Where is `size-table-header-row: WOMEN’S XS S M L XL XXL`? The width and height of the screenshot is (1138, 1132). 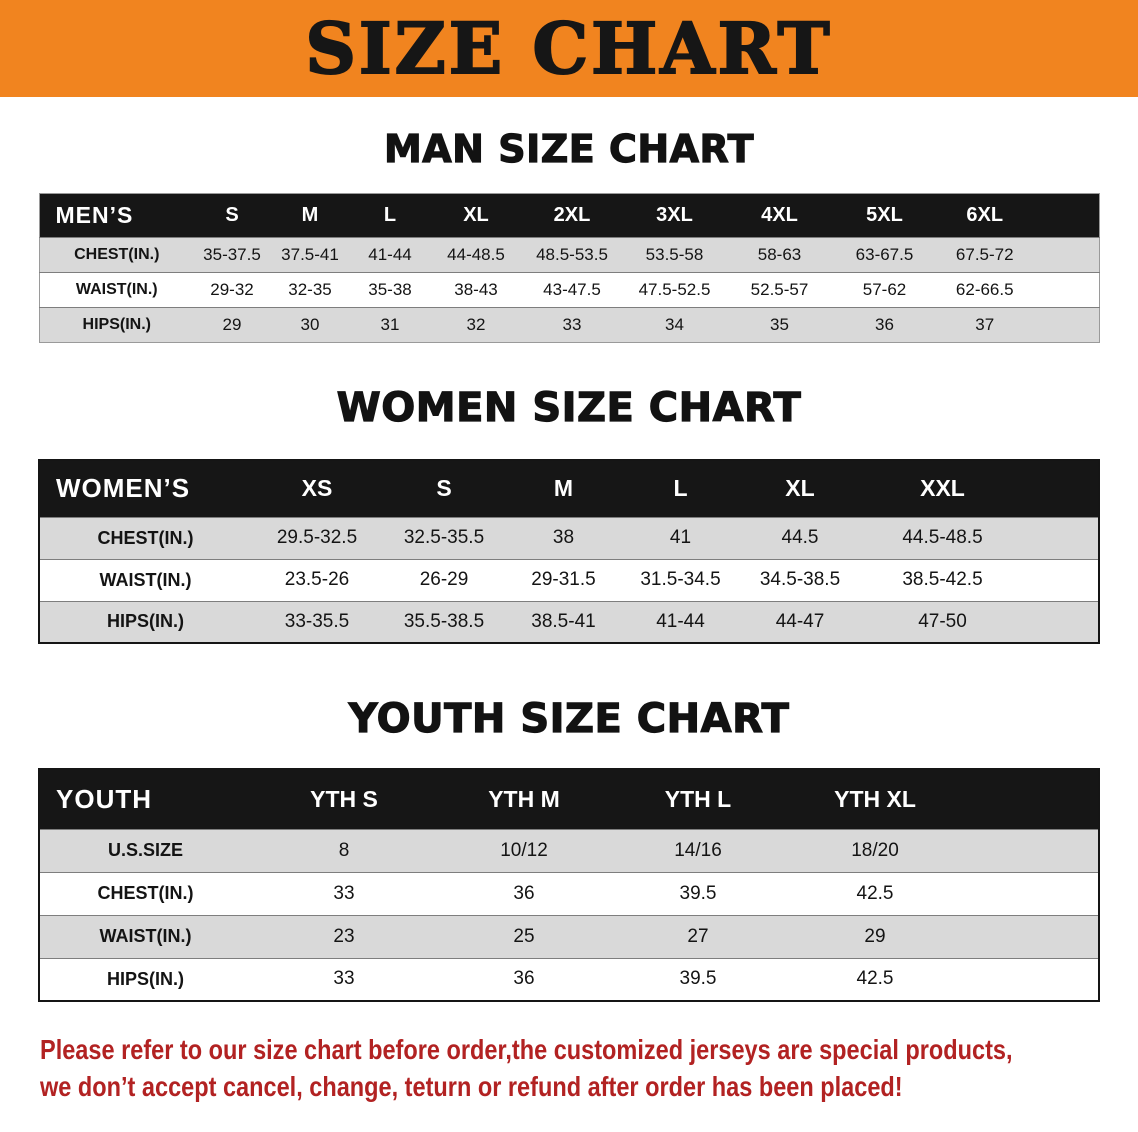
size-table-header-row: WOMEN’S XS S M L XL XXL is located at coordinates (569, 488).